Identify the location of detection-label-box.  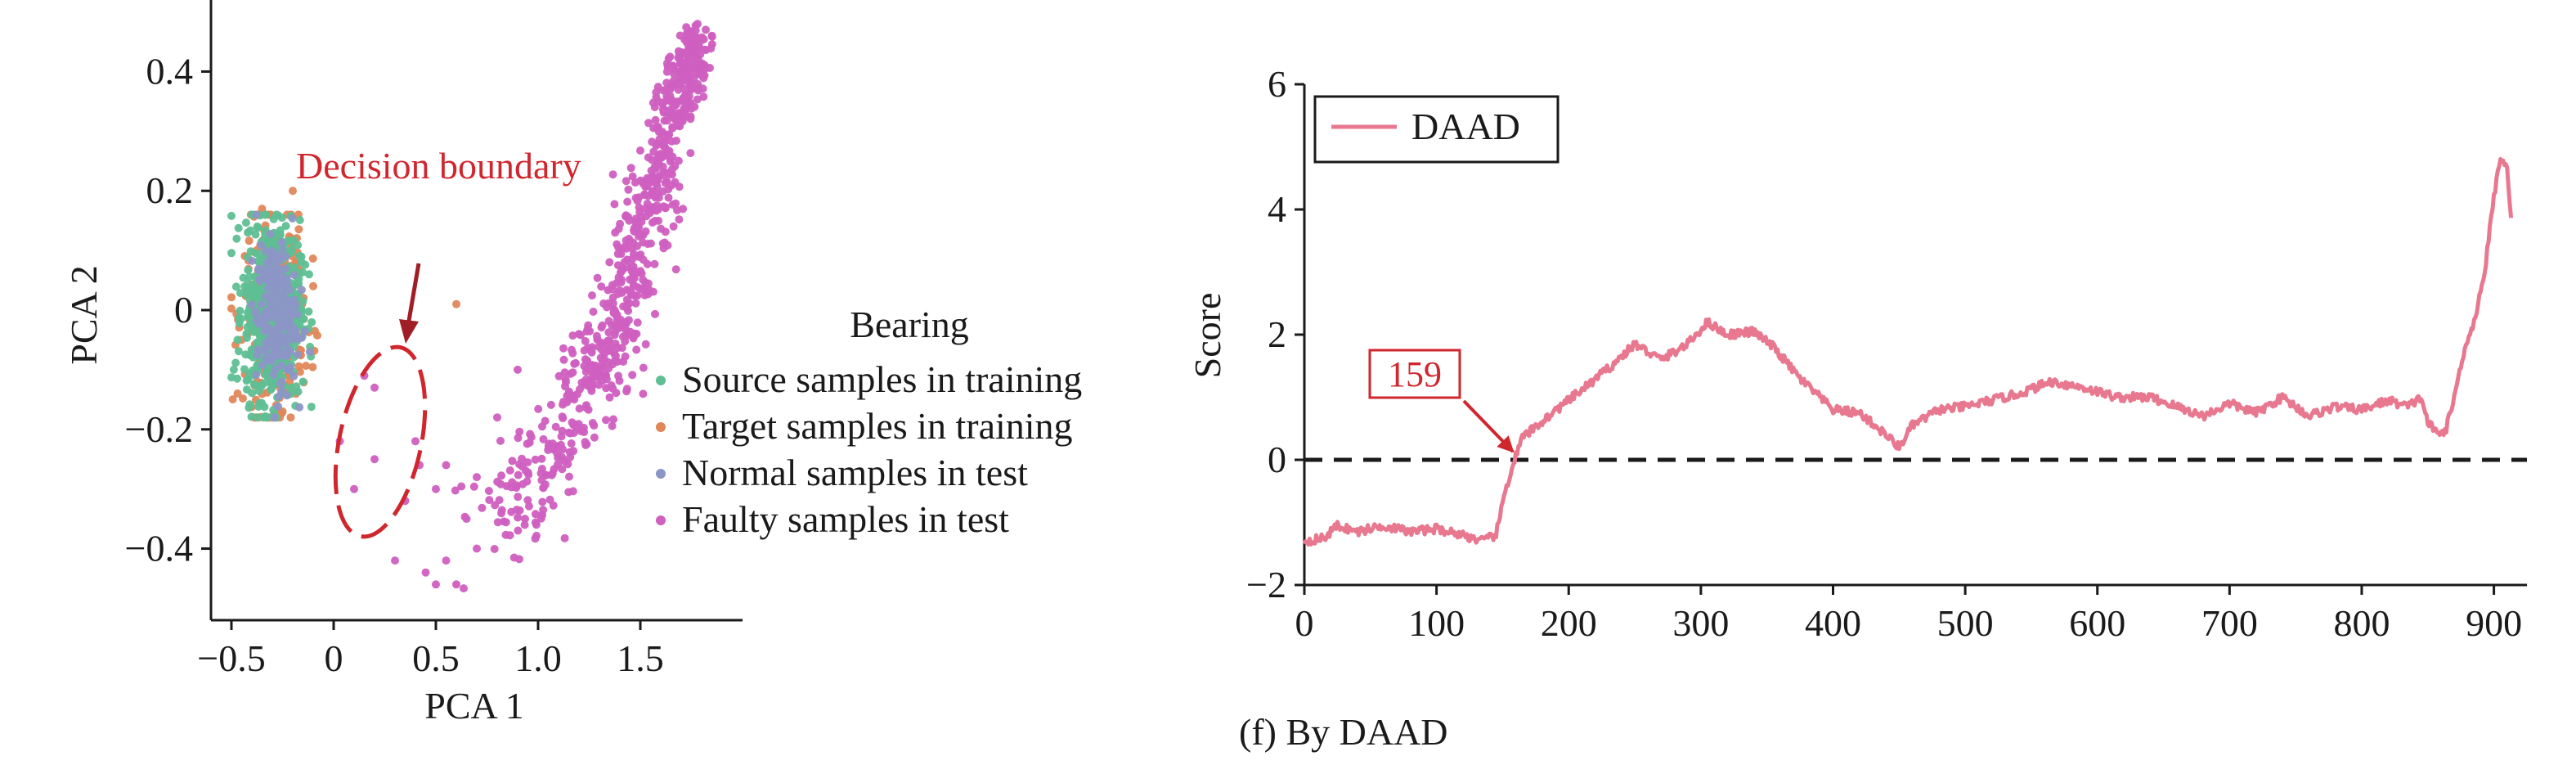
(1414, 374).